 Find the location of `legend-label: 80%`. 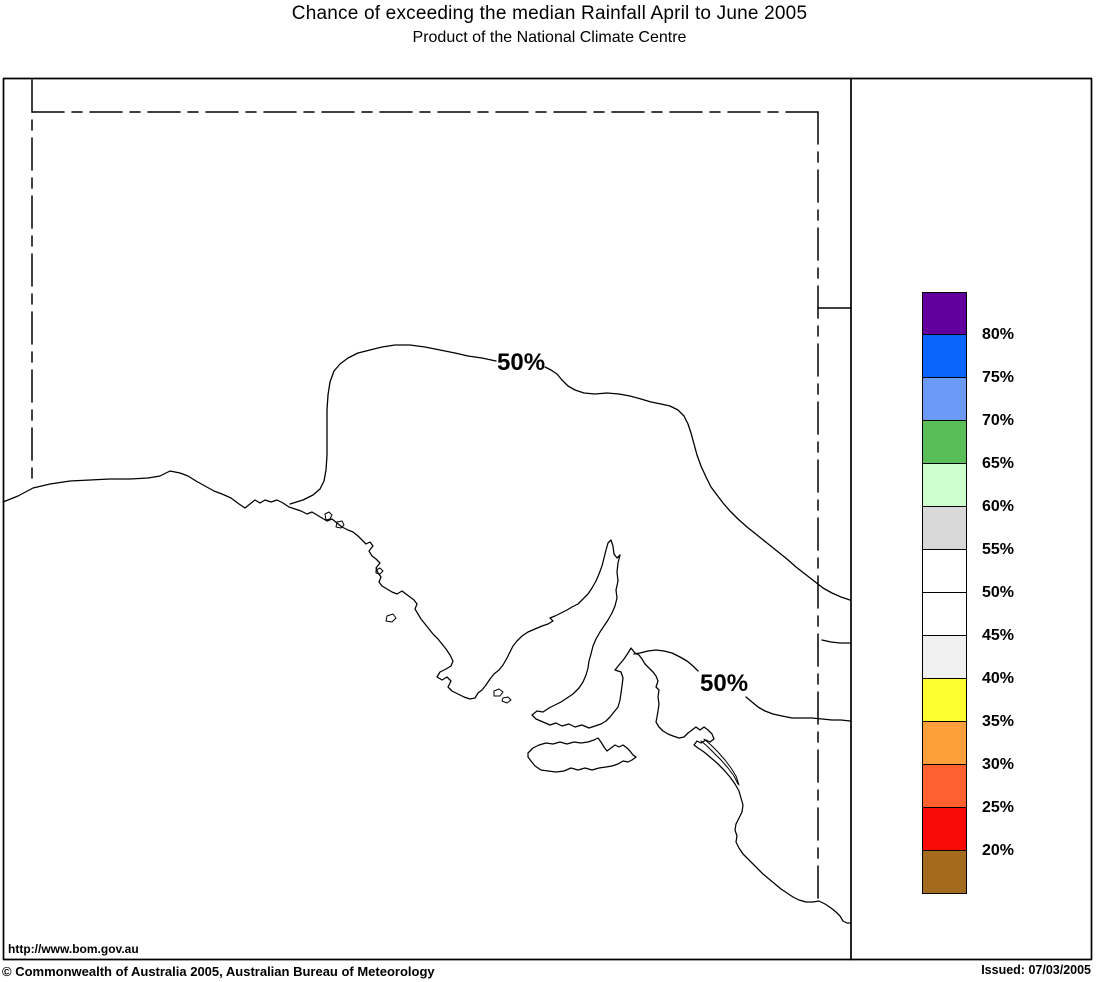

legend-label: 80% is located at coordinates (998, 334).